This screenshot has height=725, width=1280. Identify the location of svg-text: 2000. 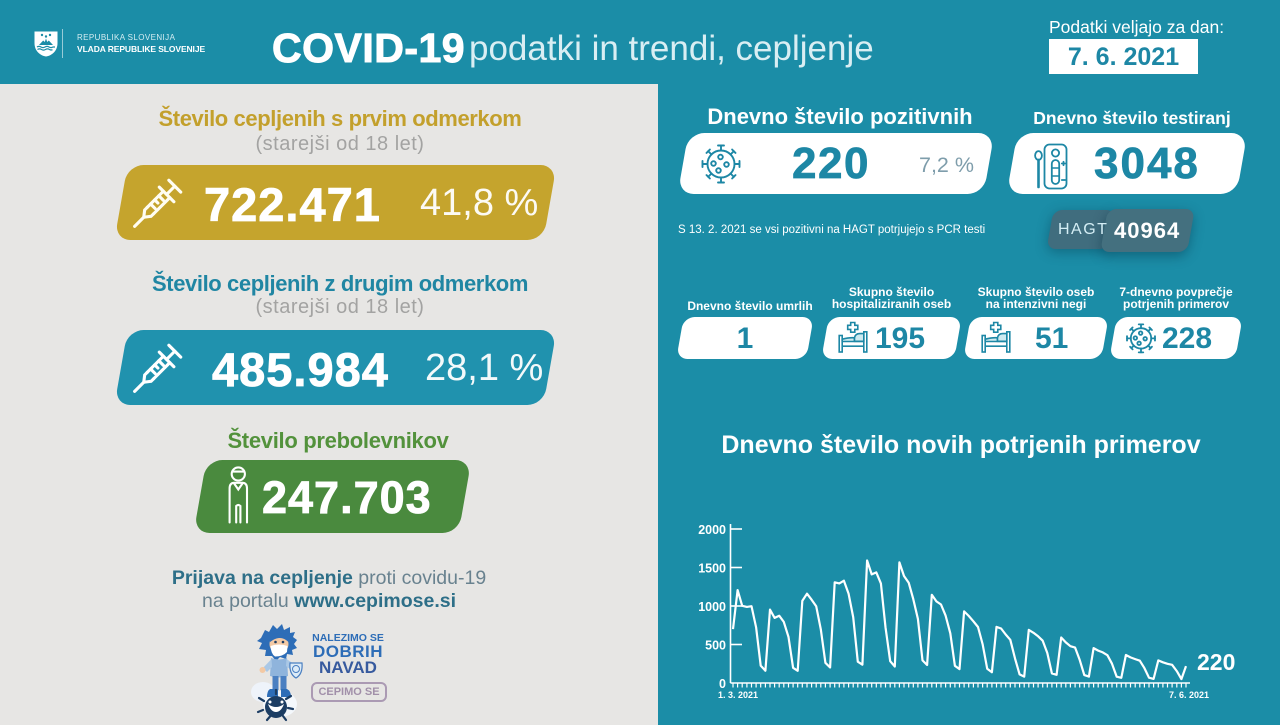
(712, 530).